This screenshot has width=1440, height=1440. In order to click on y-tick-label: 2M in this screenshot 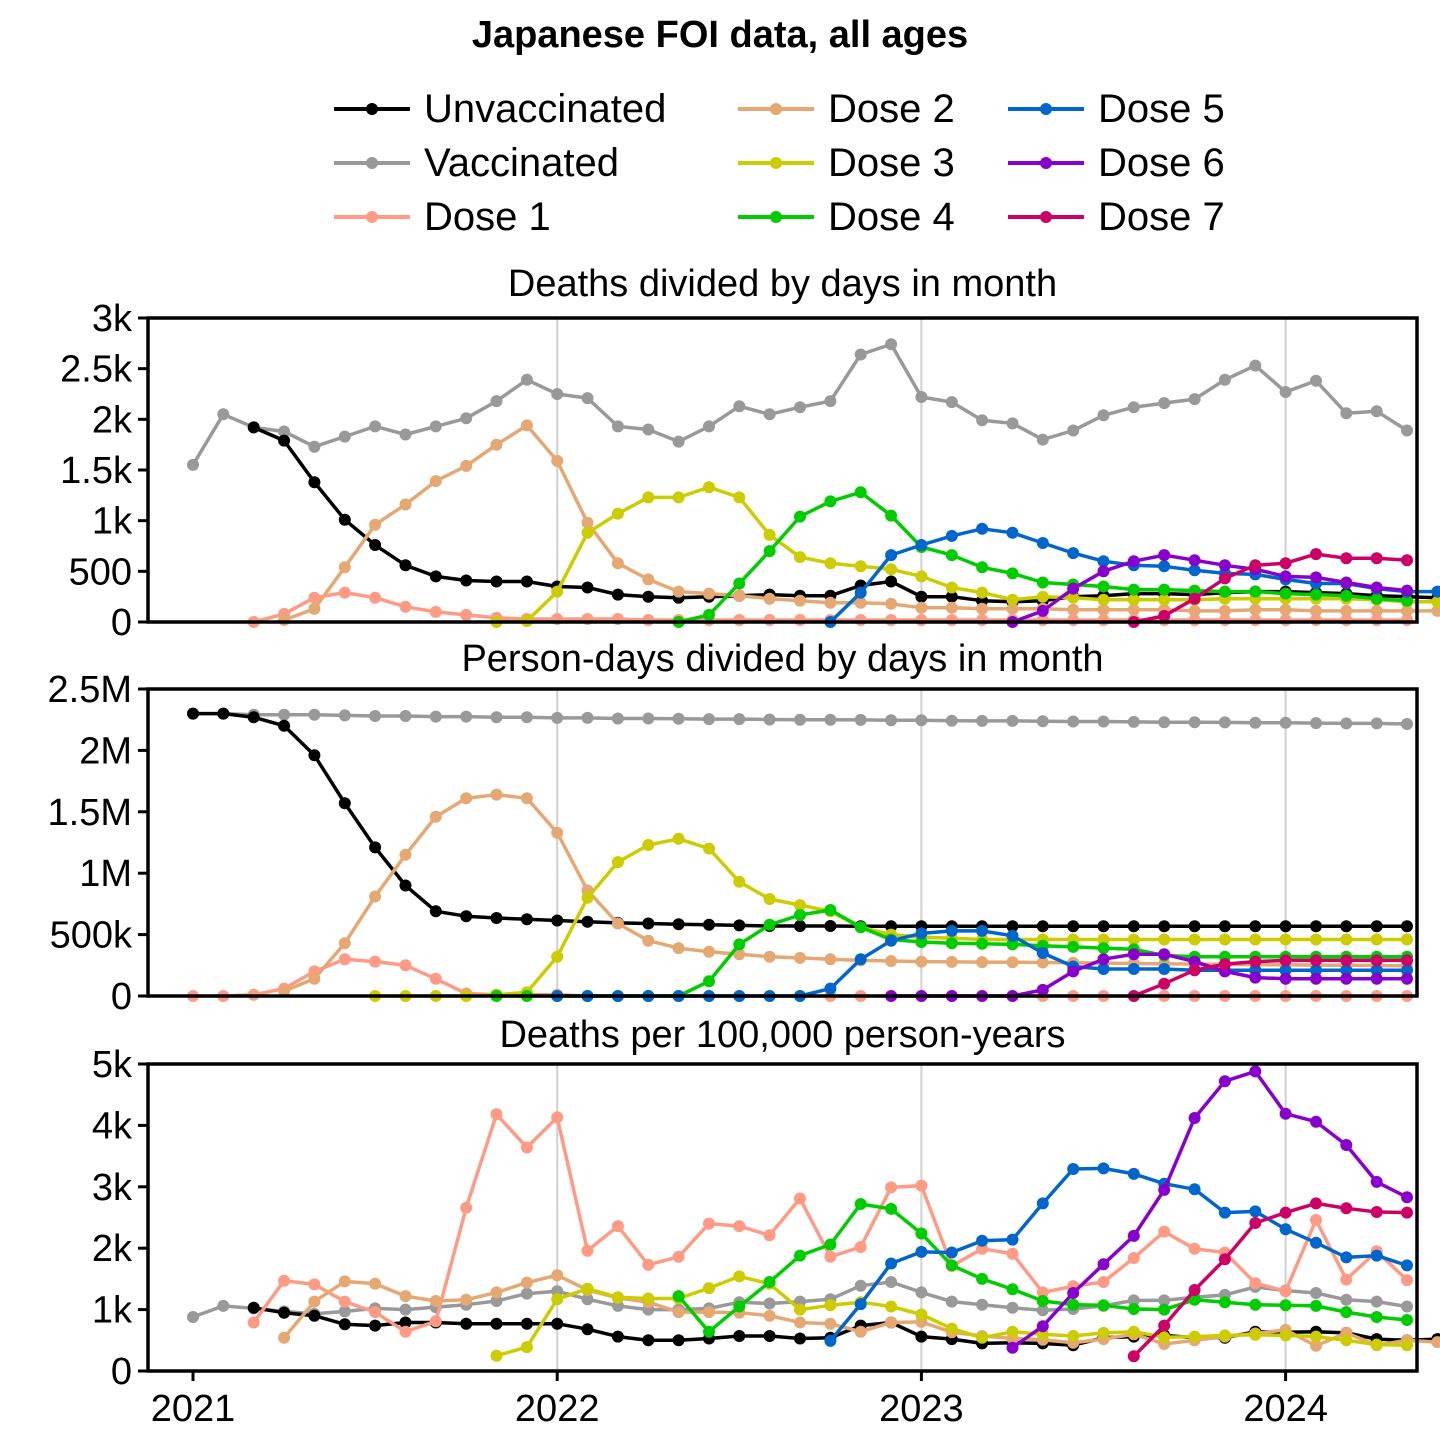, I will do `click(105, 751)`.